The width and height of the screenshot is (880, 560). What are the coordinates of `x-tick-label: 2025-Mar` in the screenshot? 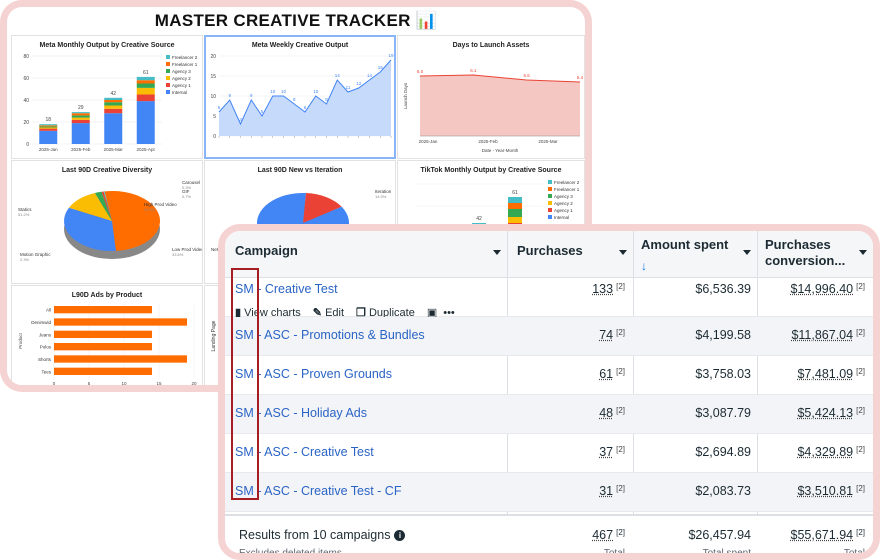 It's located at (548, 141).